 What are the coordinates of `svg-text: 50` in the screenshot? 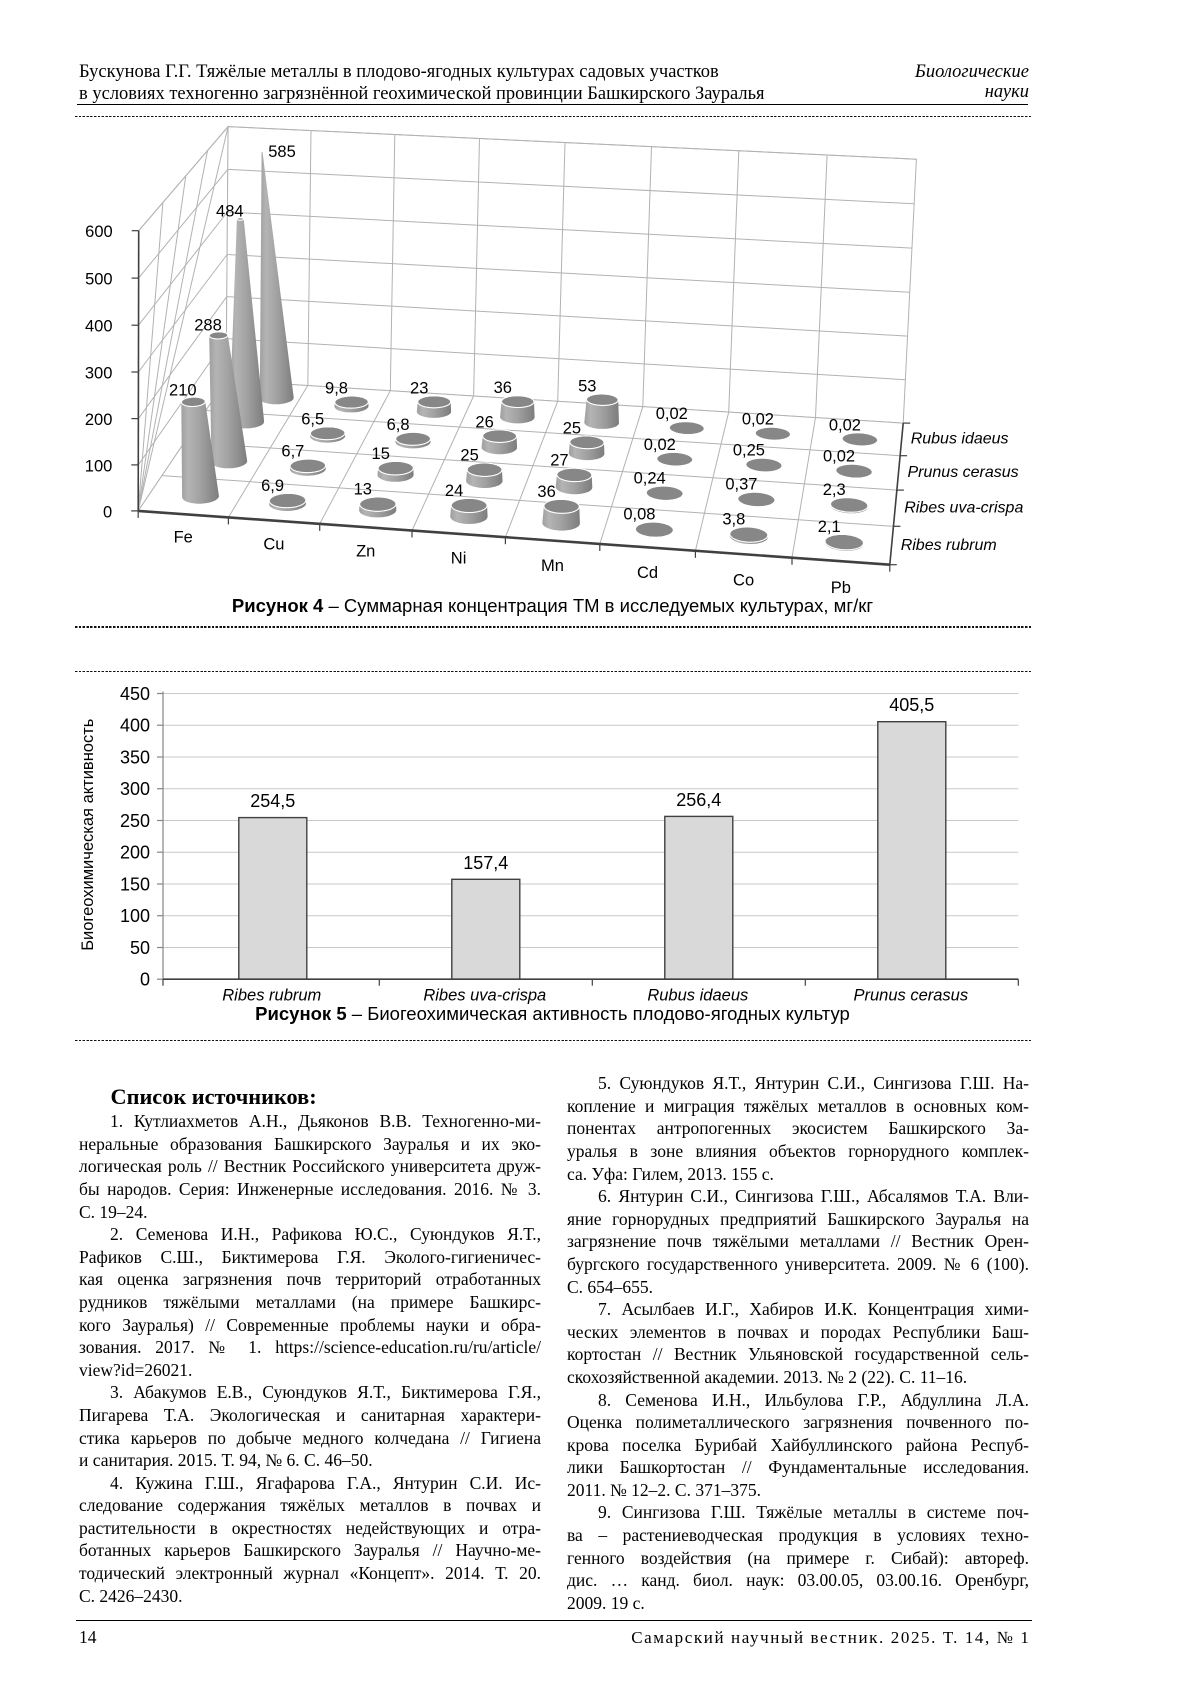 It's located at (140, 948).